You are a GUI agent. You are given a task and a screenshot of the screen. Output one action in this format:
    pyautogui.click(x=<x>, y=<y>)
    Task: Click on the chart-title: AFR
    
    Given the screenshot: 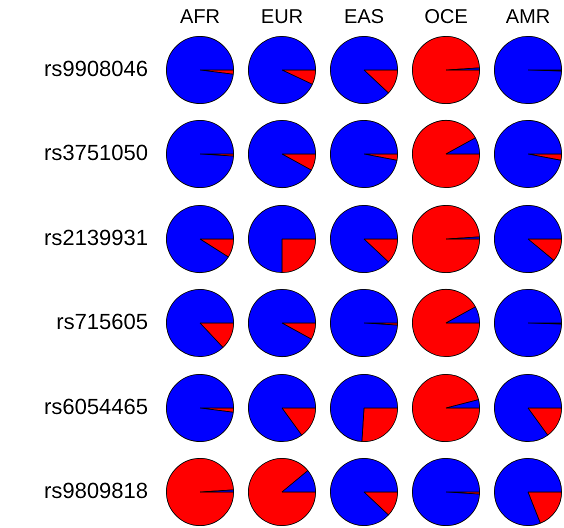 What is the action you would take?
    pyautogui.click(x=200, y=17)
    